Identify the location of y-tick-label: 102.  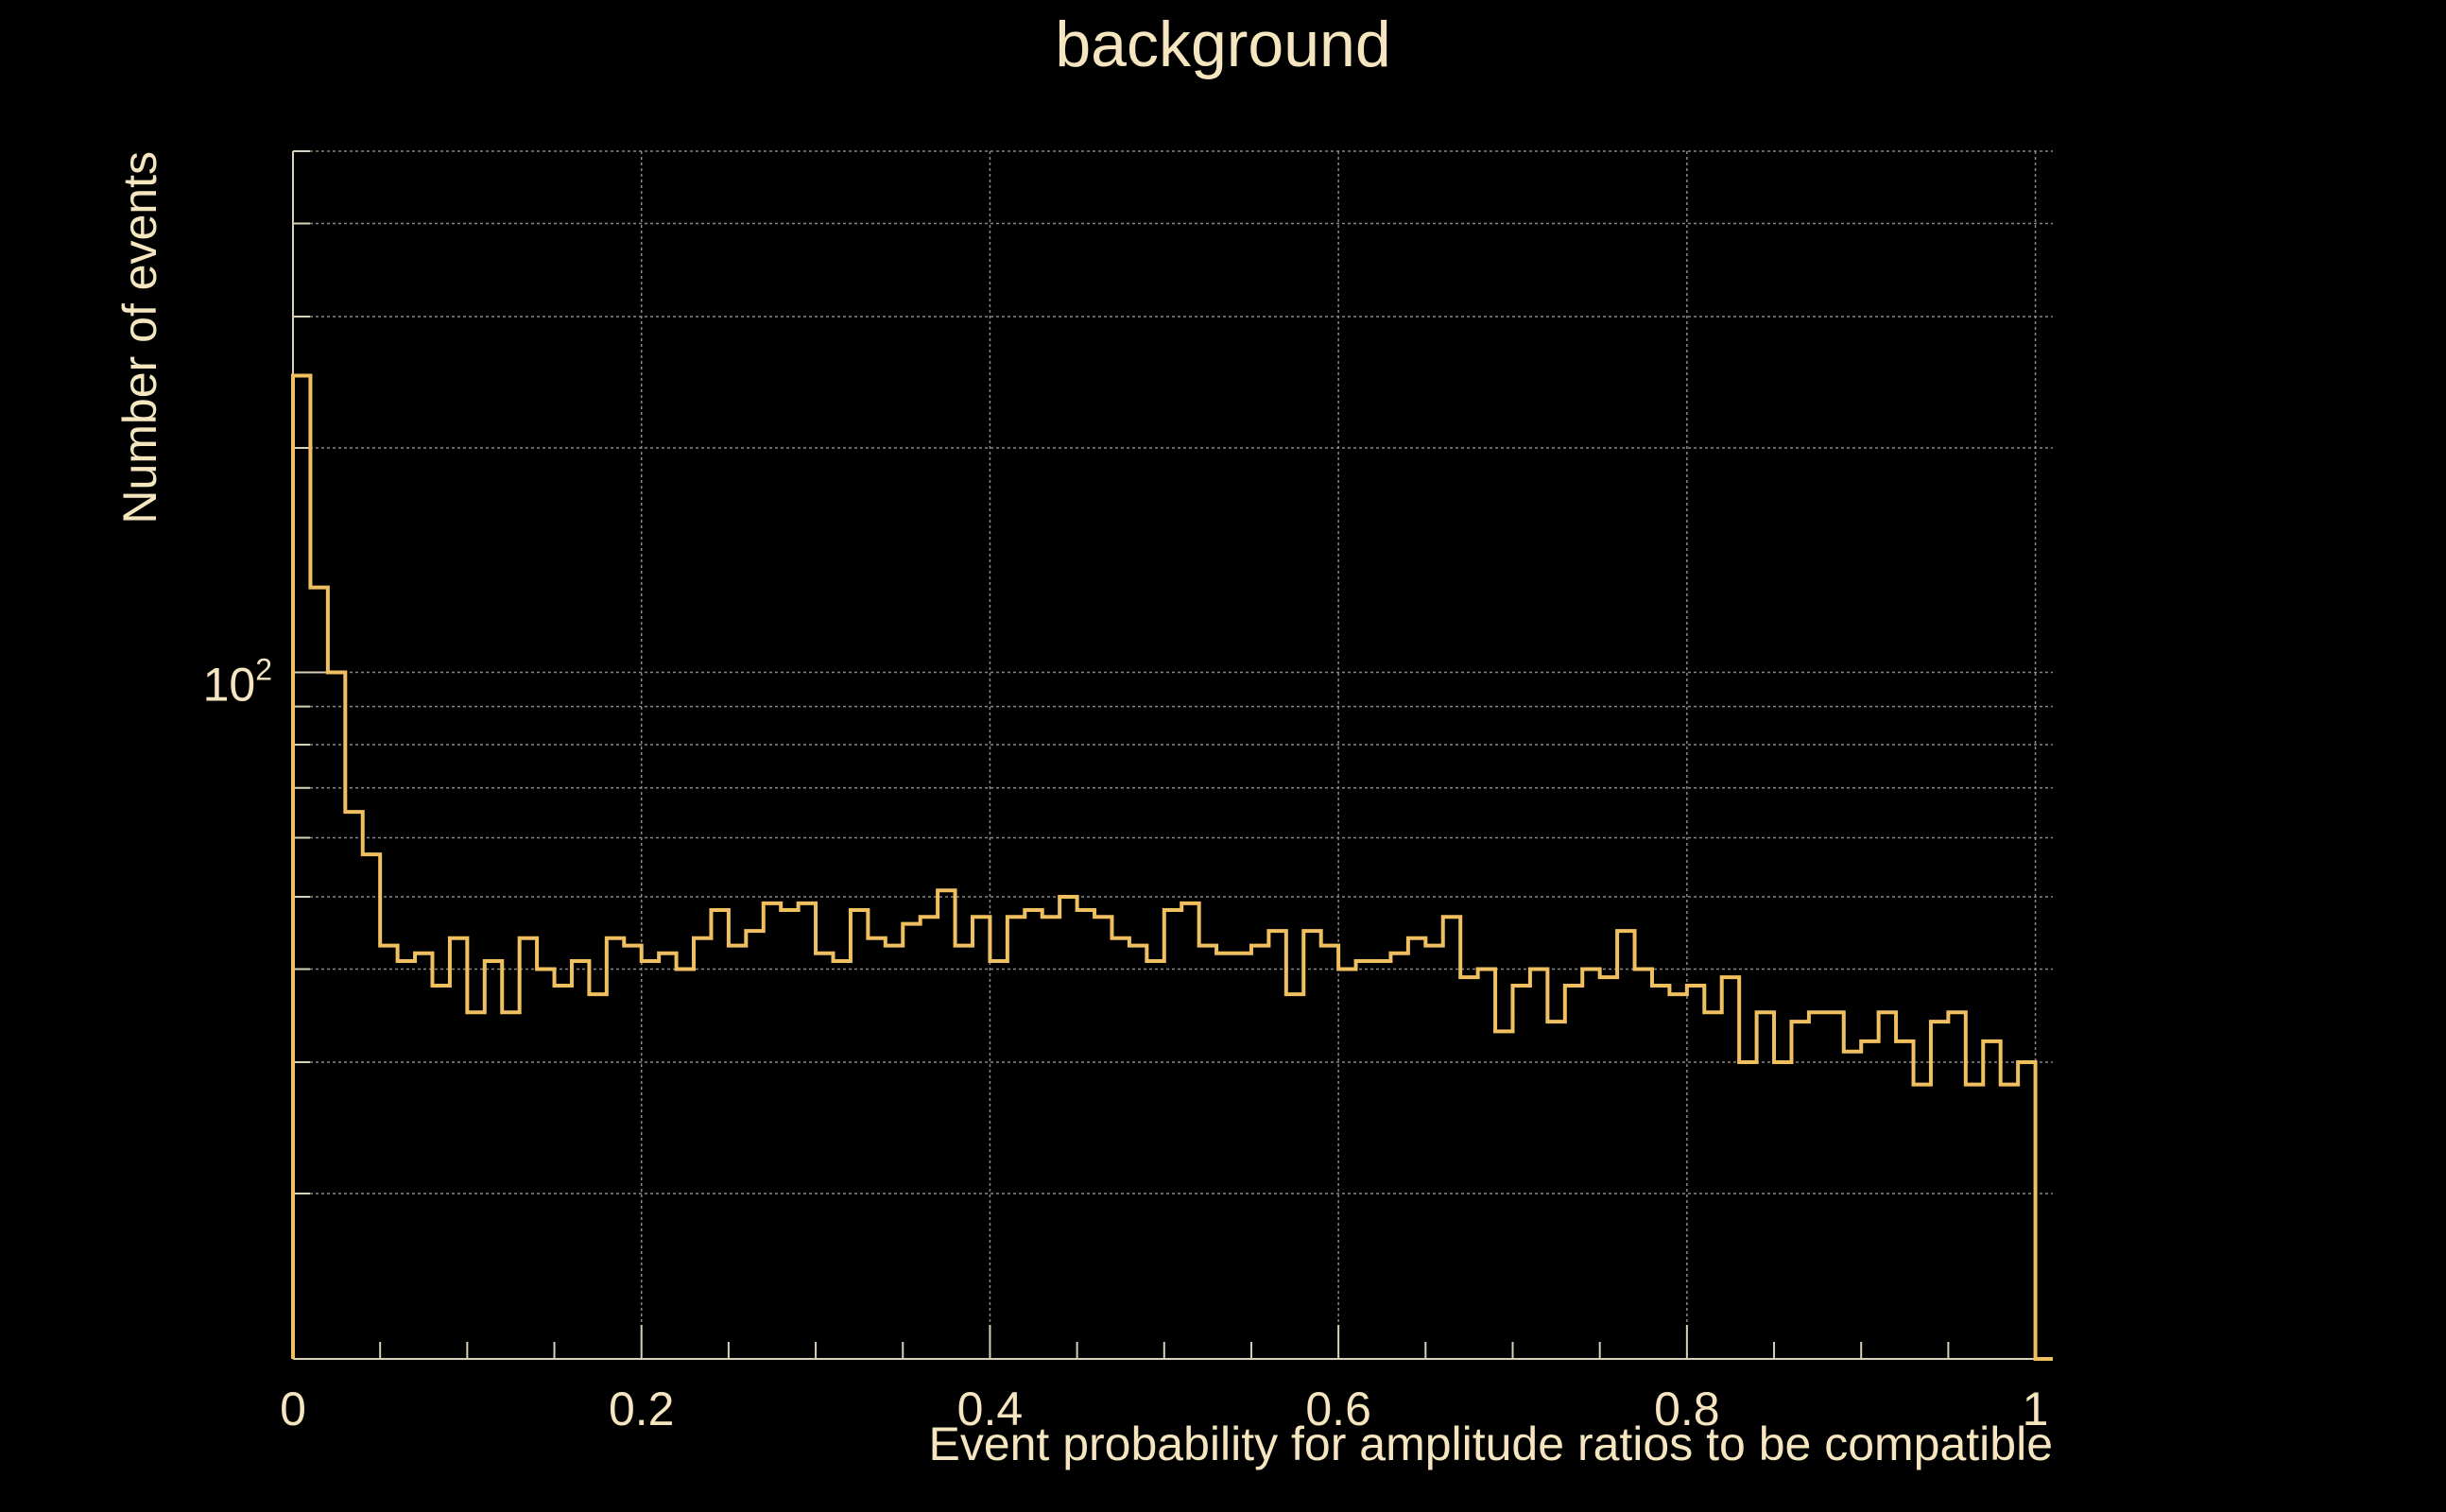
(237, 681).